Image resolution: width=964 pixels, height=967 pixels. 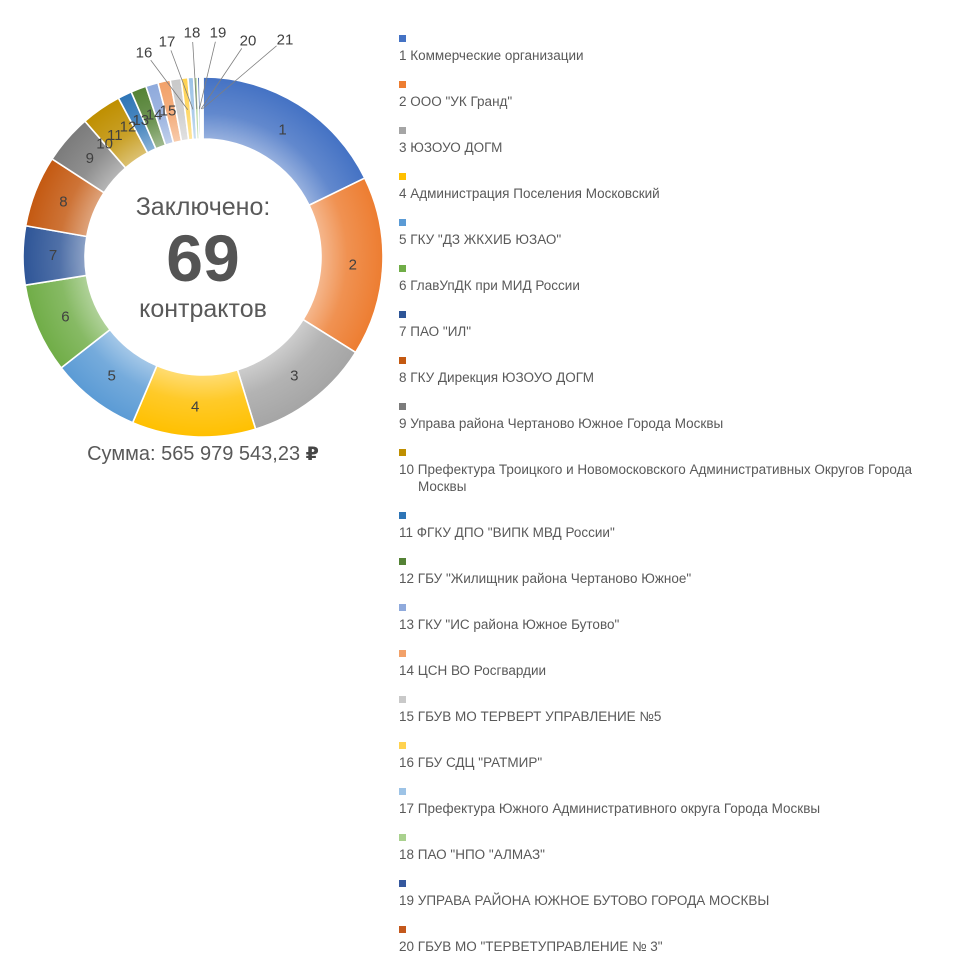 I want to click on legend-item-12: 12 ГБУ "Жилищник района Чертаново Южное", so click(x=679, y=570).